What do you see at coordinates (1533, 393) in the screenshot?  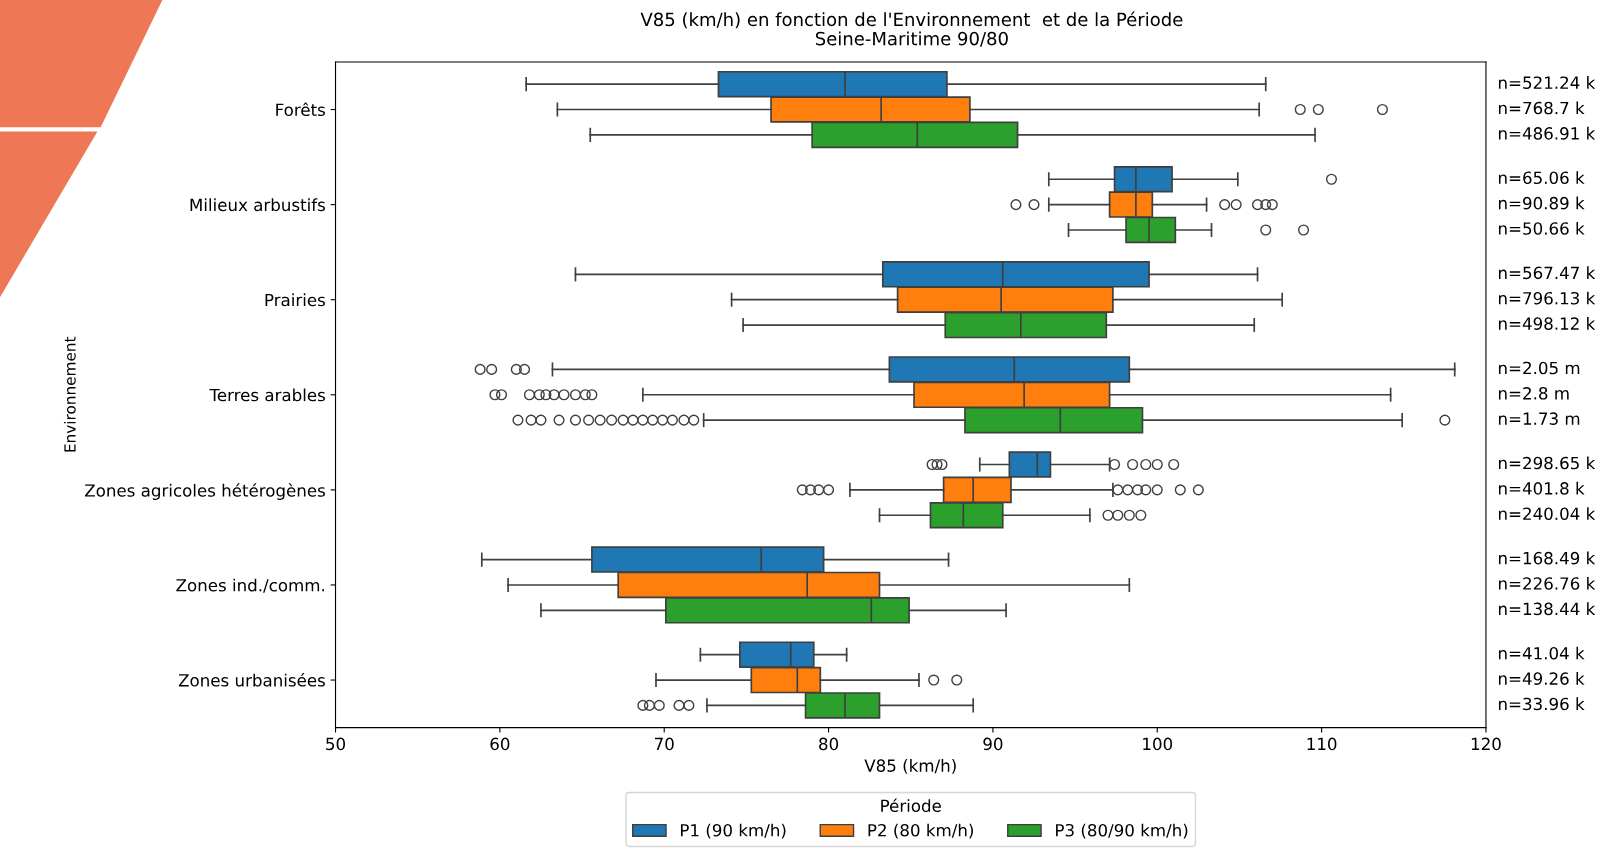 I see `text: n=2.8 m` at bounding box center [1533, 393].